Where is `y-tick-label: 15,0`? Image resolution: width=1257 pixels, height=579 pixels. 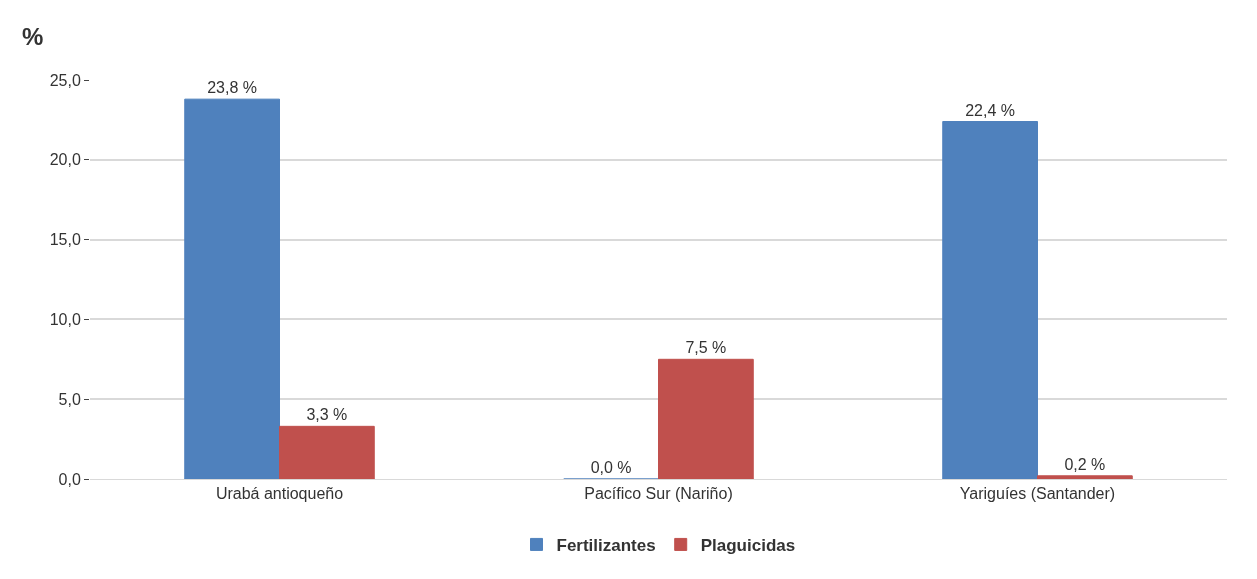
y-tick-label: 15,0 is located at coordinates (65, 240).